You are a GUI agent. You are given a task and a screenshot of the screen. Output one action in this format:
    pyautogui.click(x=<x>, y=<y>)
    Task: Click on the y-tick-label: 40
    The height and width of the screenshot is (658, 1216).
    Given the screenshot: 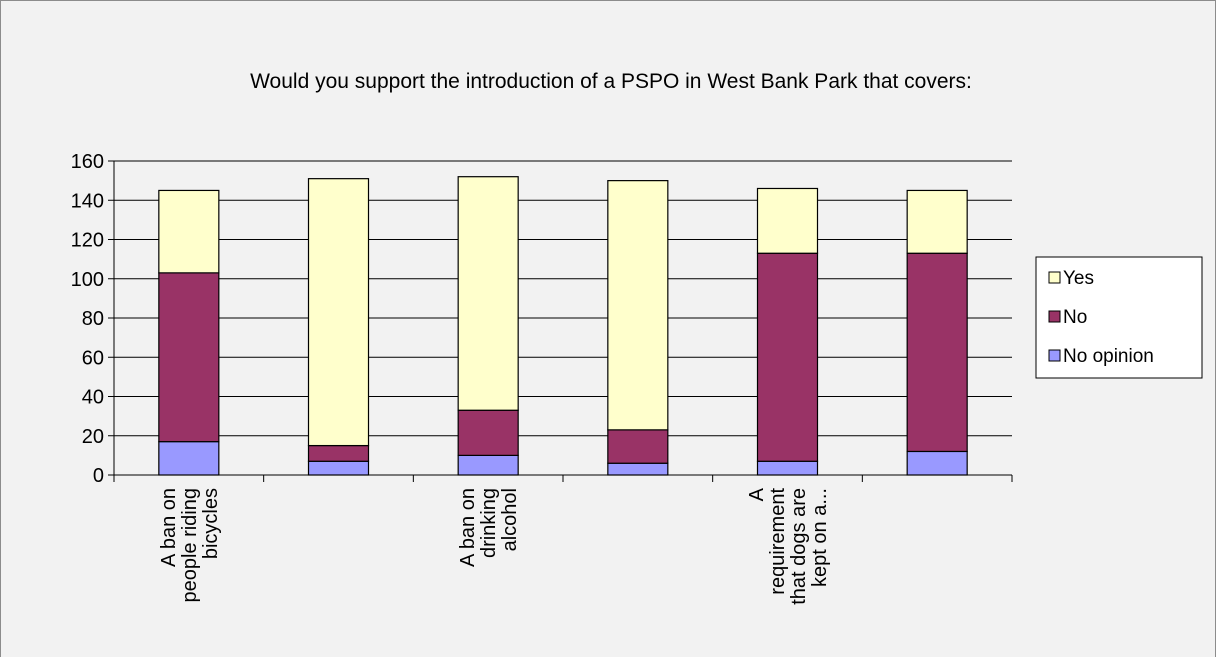 What is the action you would take?
    pyautogui.click(x=93, y=398)
    